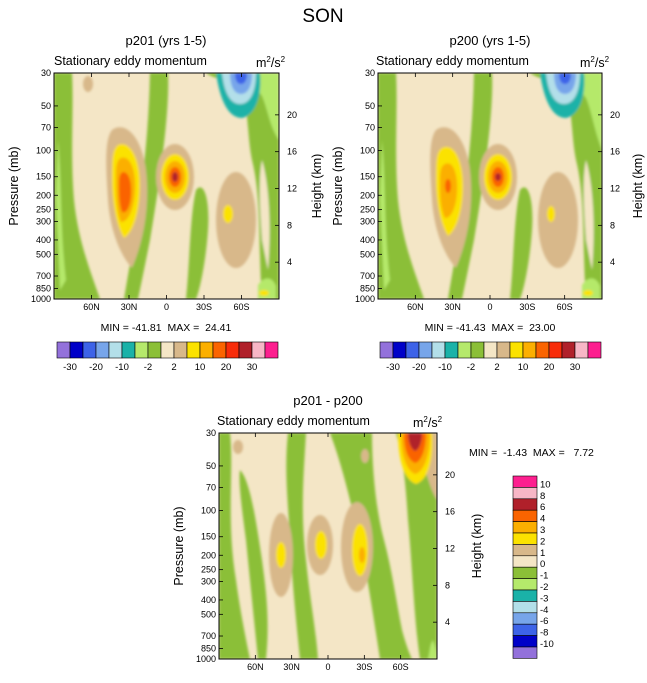 The height and width of the screenshot is (683, 647). I want to click on panel-left-y2label: Height (km), so click(317, 186).